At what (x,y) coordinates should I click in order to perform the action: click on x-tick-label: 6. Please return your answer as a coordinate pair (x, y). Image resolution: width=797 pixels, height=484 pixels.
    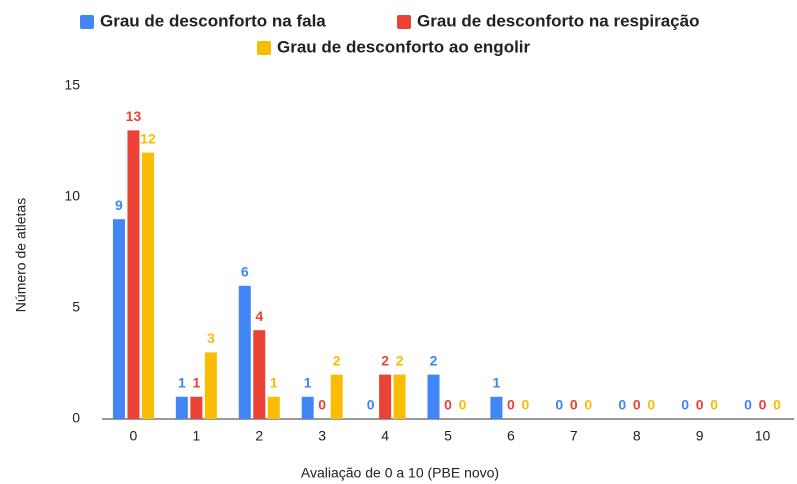
    Looking at the image, I should click on (511, 436).